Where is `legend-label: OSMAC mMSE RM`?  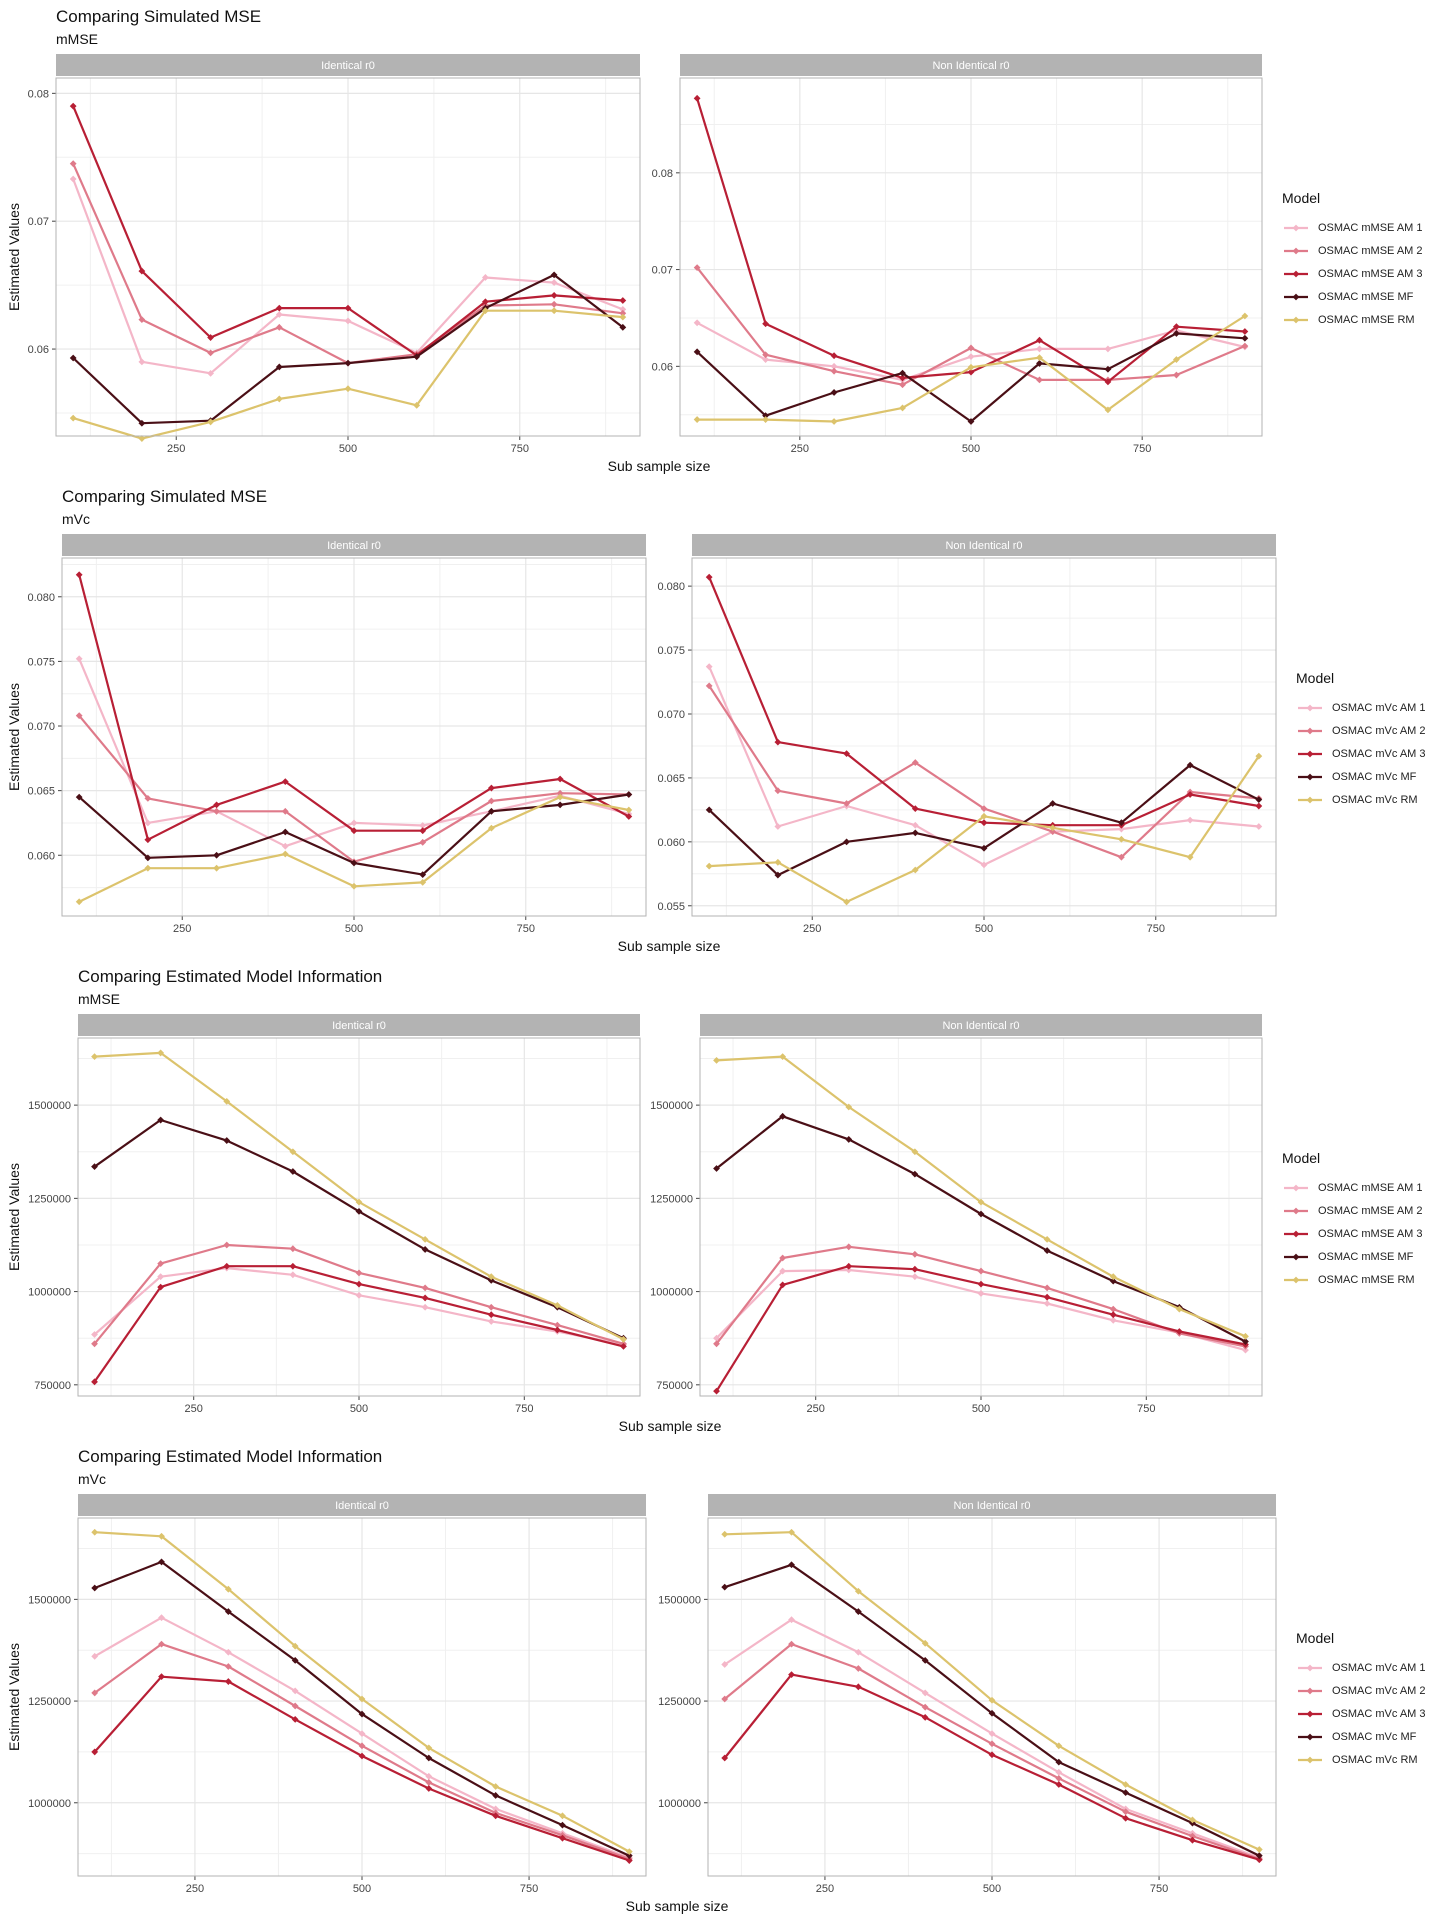
legend-label: OSMAC mMSE RM is located at coordinates (1366, 319).